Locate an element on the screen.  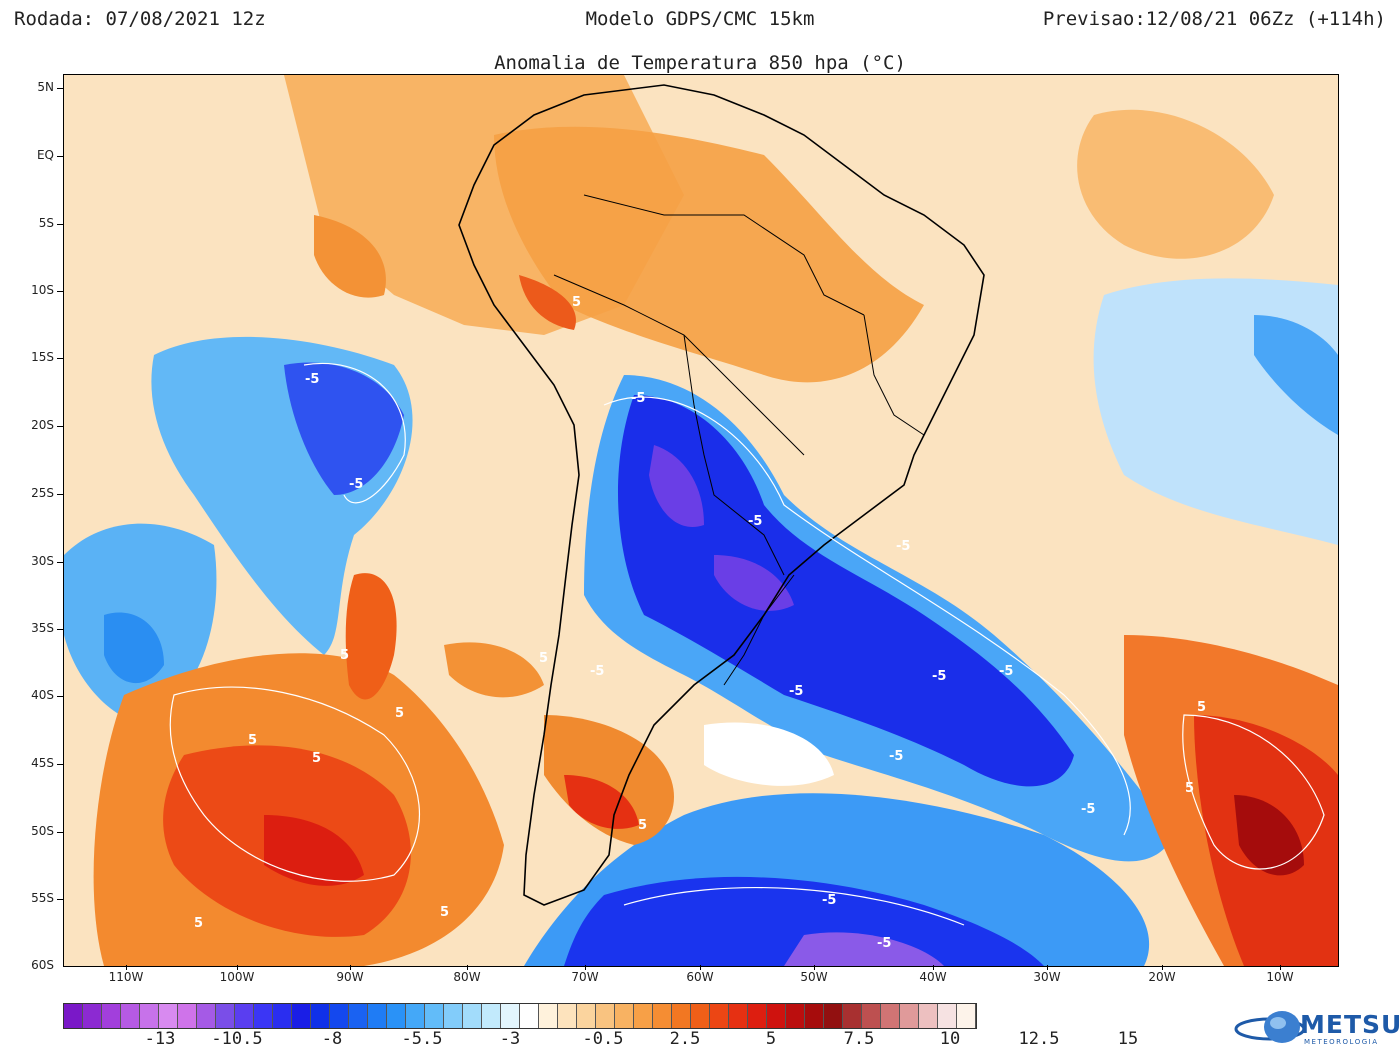
colorbar-label: 15 is located at coordinates (1128, 1039).